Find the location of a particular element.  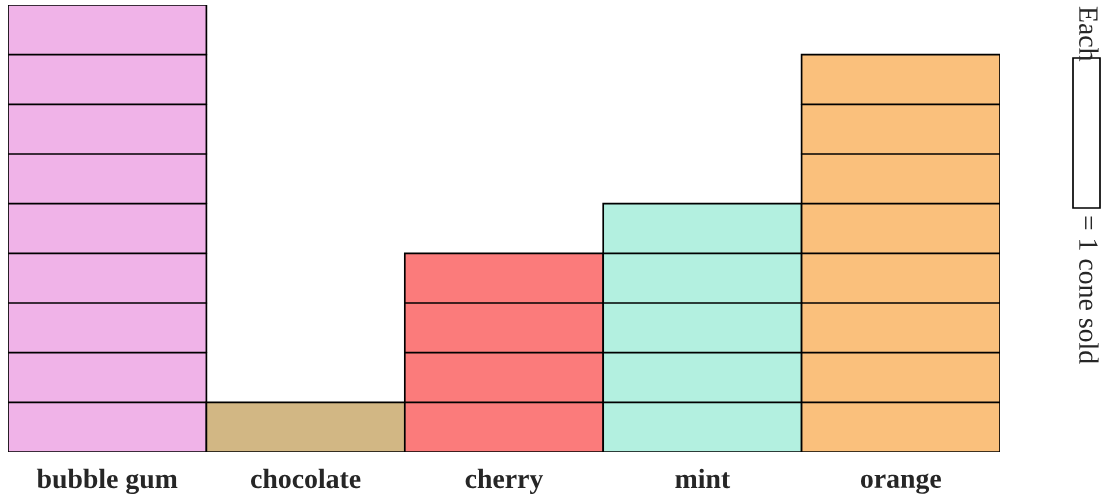

text: Each is located at coordinates (1089, 34).